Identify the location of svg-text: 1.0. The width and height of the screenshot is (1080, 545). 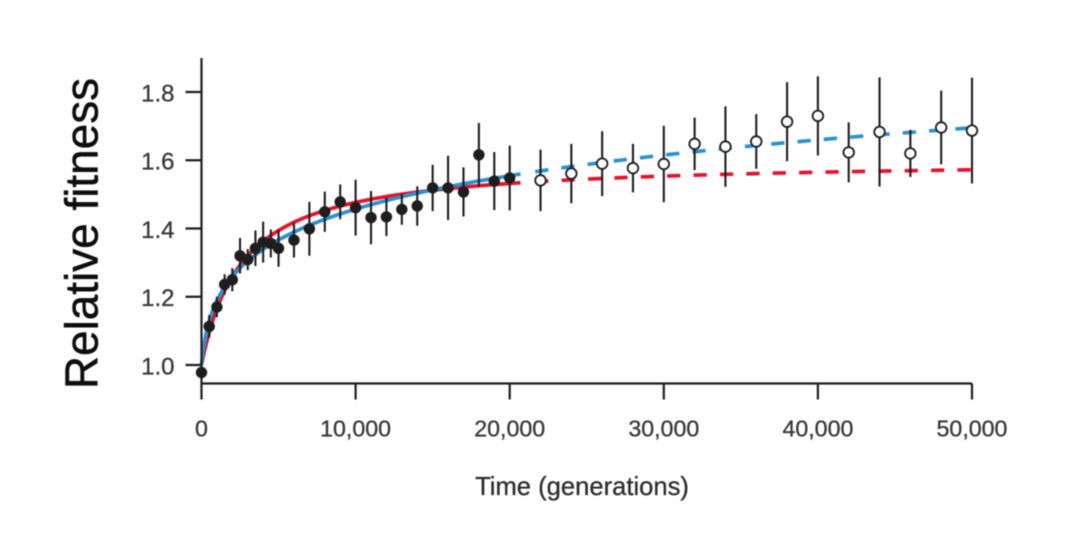
(157, 366).